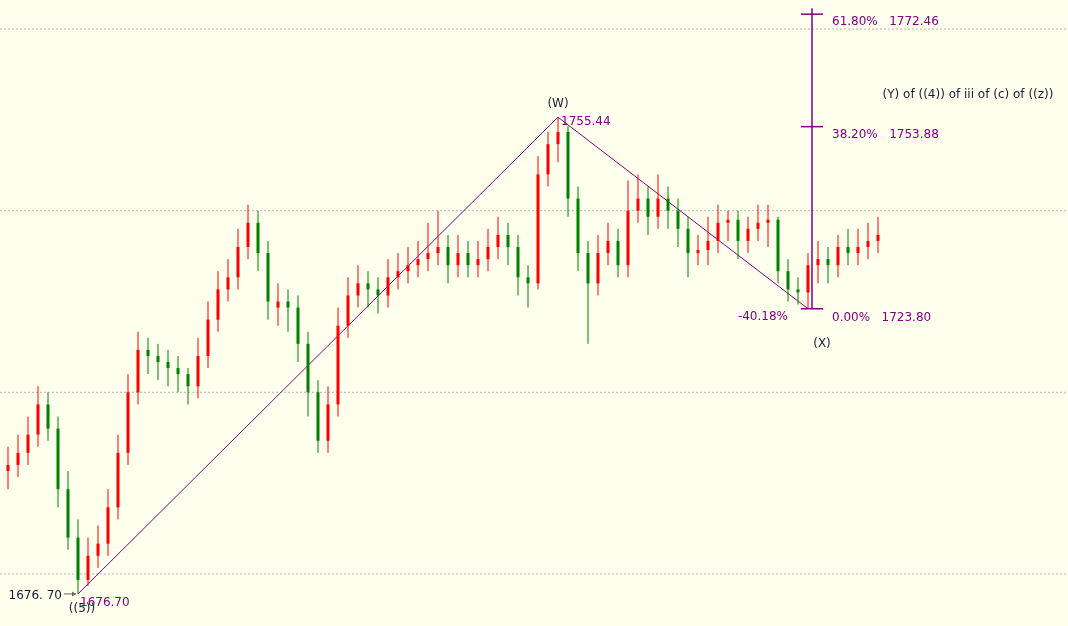 The height and width of the screenshot is (626, 1068). Describe the element at coordinates (558, 103) in the screenshot. I see `annotation: (W)` at that location.